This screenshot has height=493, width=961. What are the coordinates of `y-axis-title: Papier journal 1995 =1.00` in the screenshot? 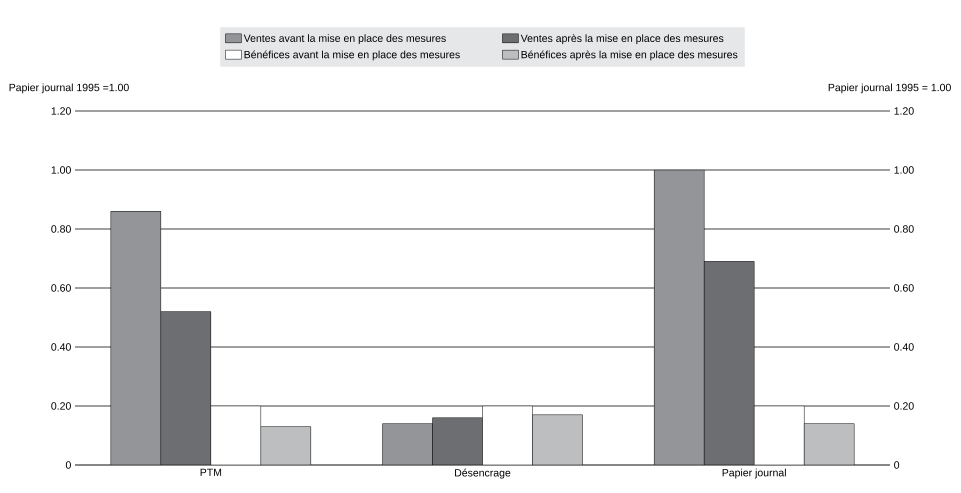 It's located at (69, 89).